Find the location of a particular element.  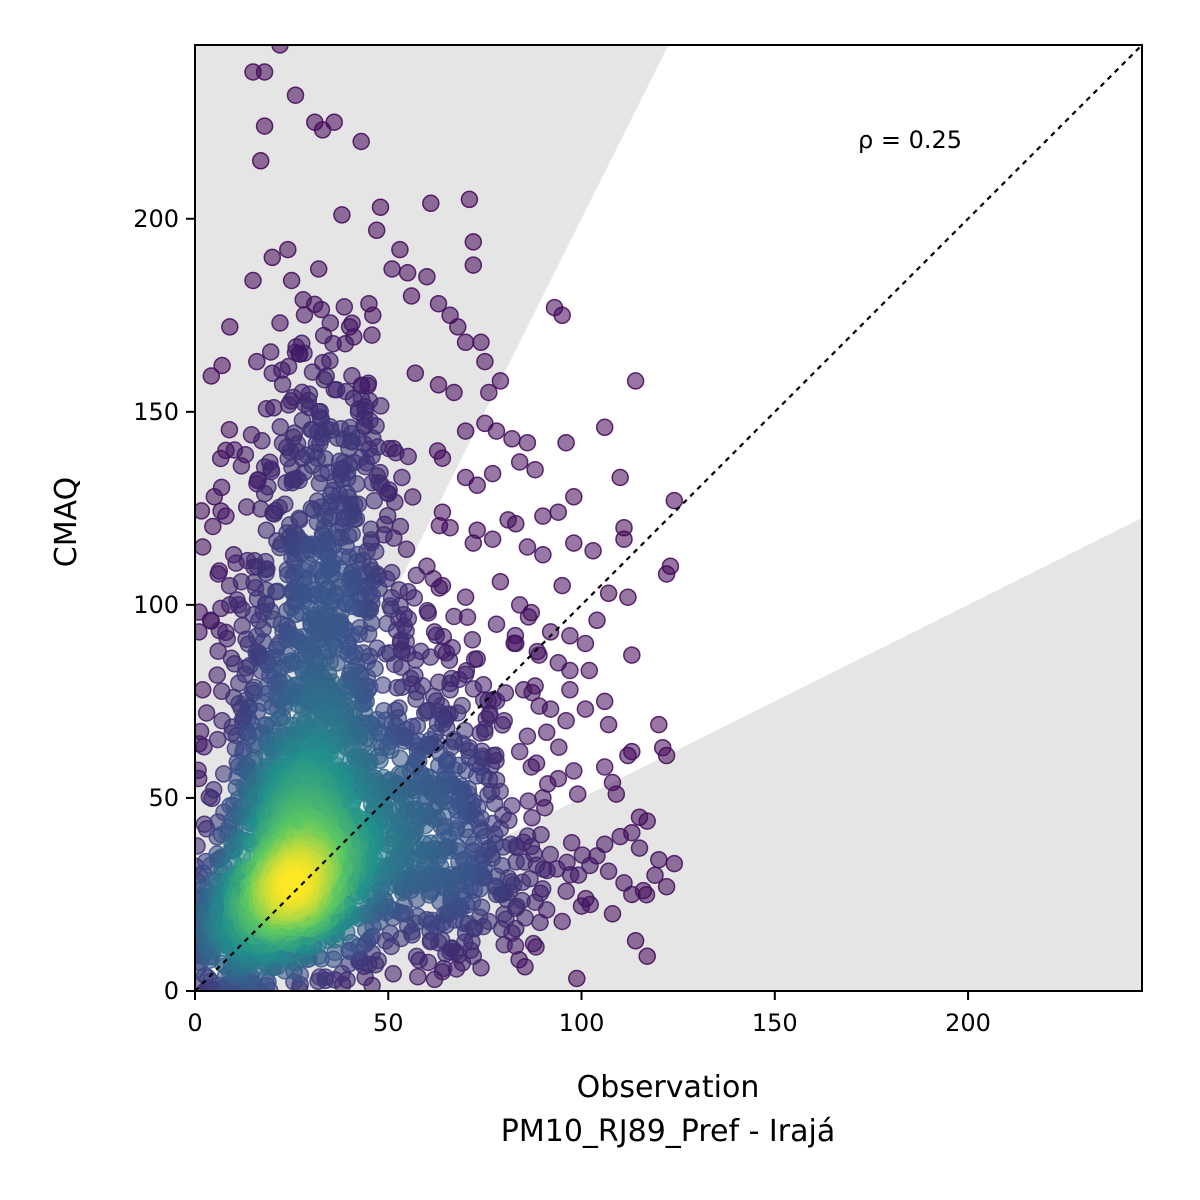

y-tick-label: 150 is located at coordinates (156, 412).